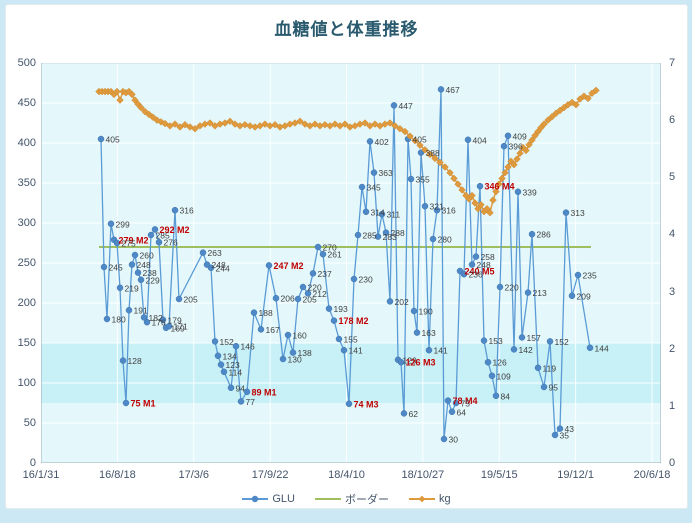 This screenshot has width=692, height=523. Describe the element at coordinates (406, 106) in the screenshot. I see `glu-point-label: 447` at that location.